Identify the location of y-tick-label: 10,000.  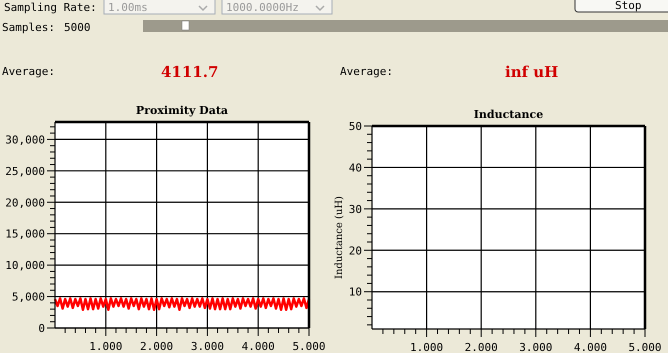
(25, 265).